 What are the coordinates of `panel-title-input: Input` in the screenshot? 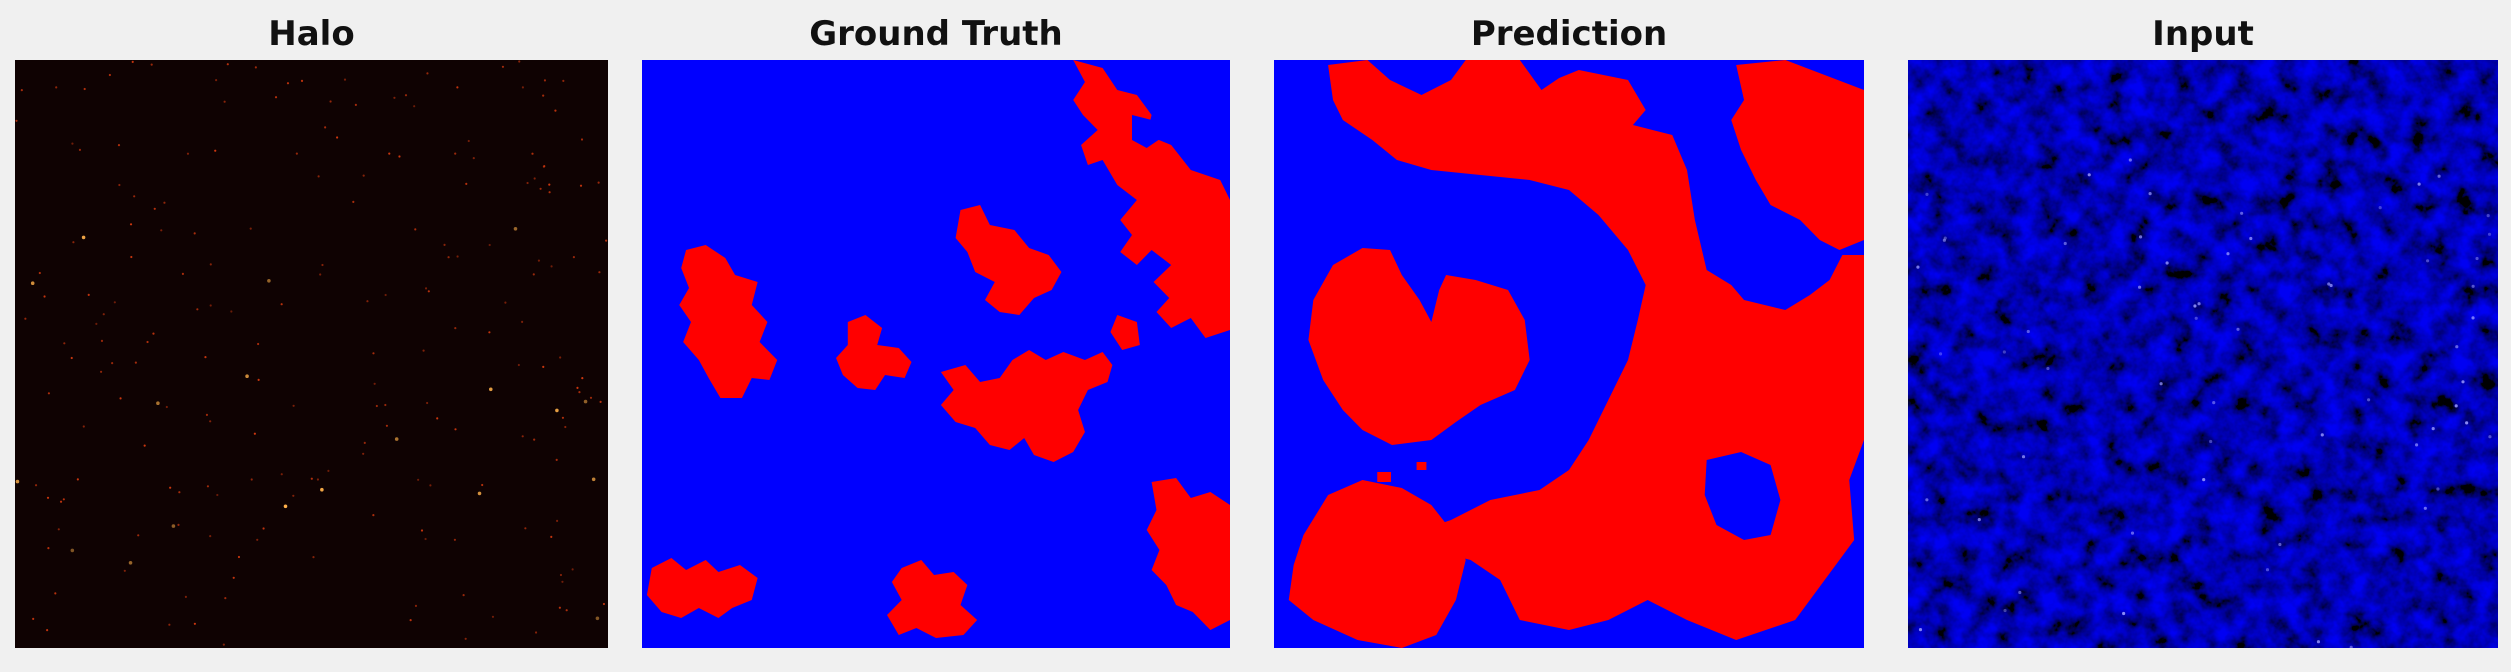 It's located at (2203, 34).